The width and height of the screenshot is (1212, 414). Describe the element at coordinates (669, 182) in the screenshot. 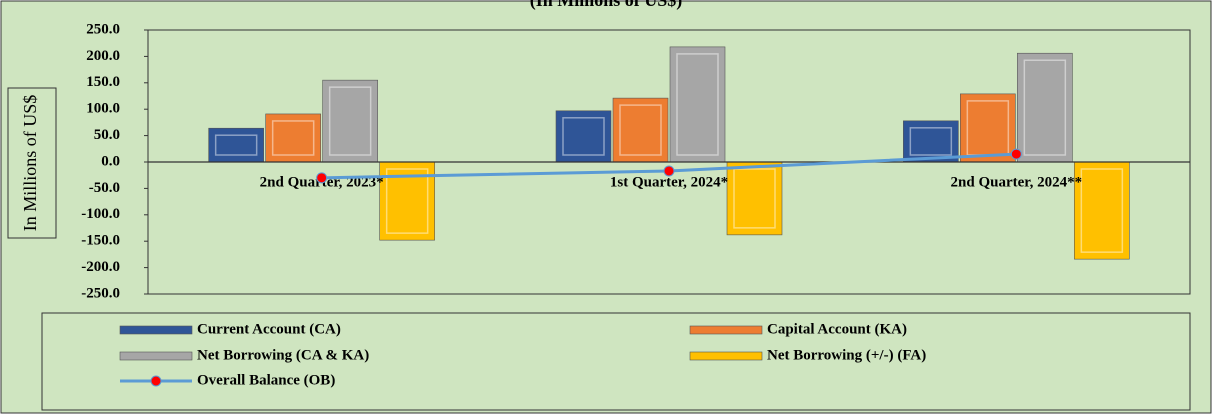

I see `x-tick-label: 1st Quarter, 2024*` at that location.